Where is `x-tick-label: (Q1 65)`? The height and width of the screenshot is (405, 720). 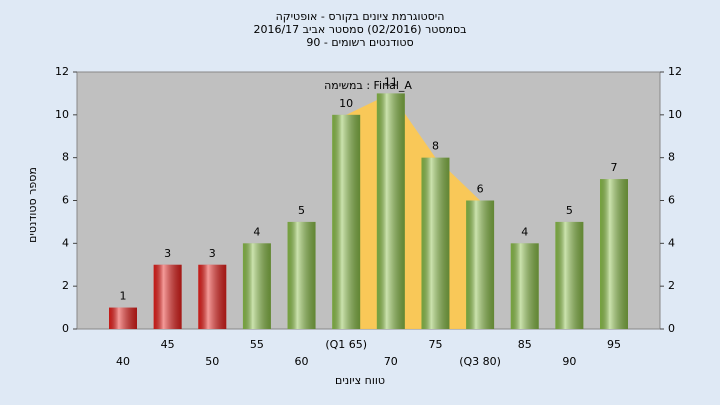 x-tick-label: (Q1 65) is located at coordinates (346, 344).